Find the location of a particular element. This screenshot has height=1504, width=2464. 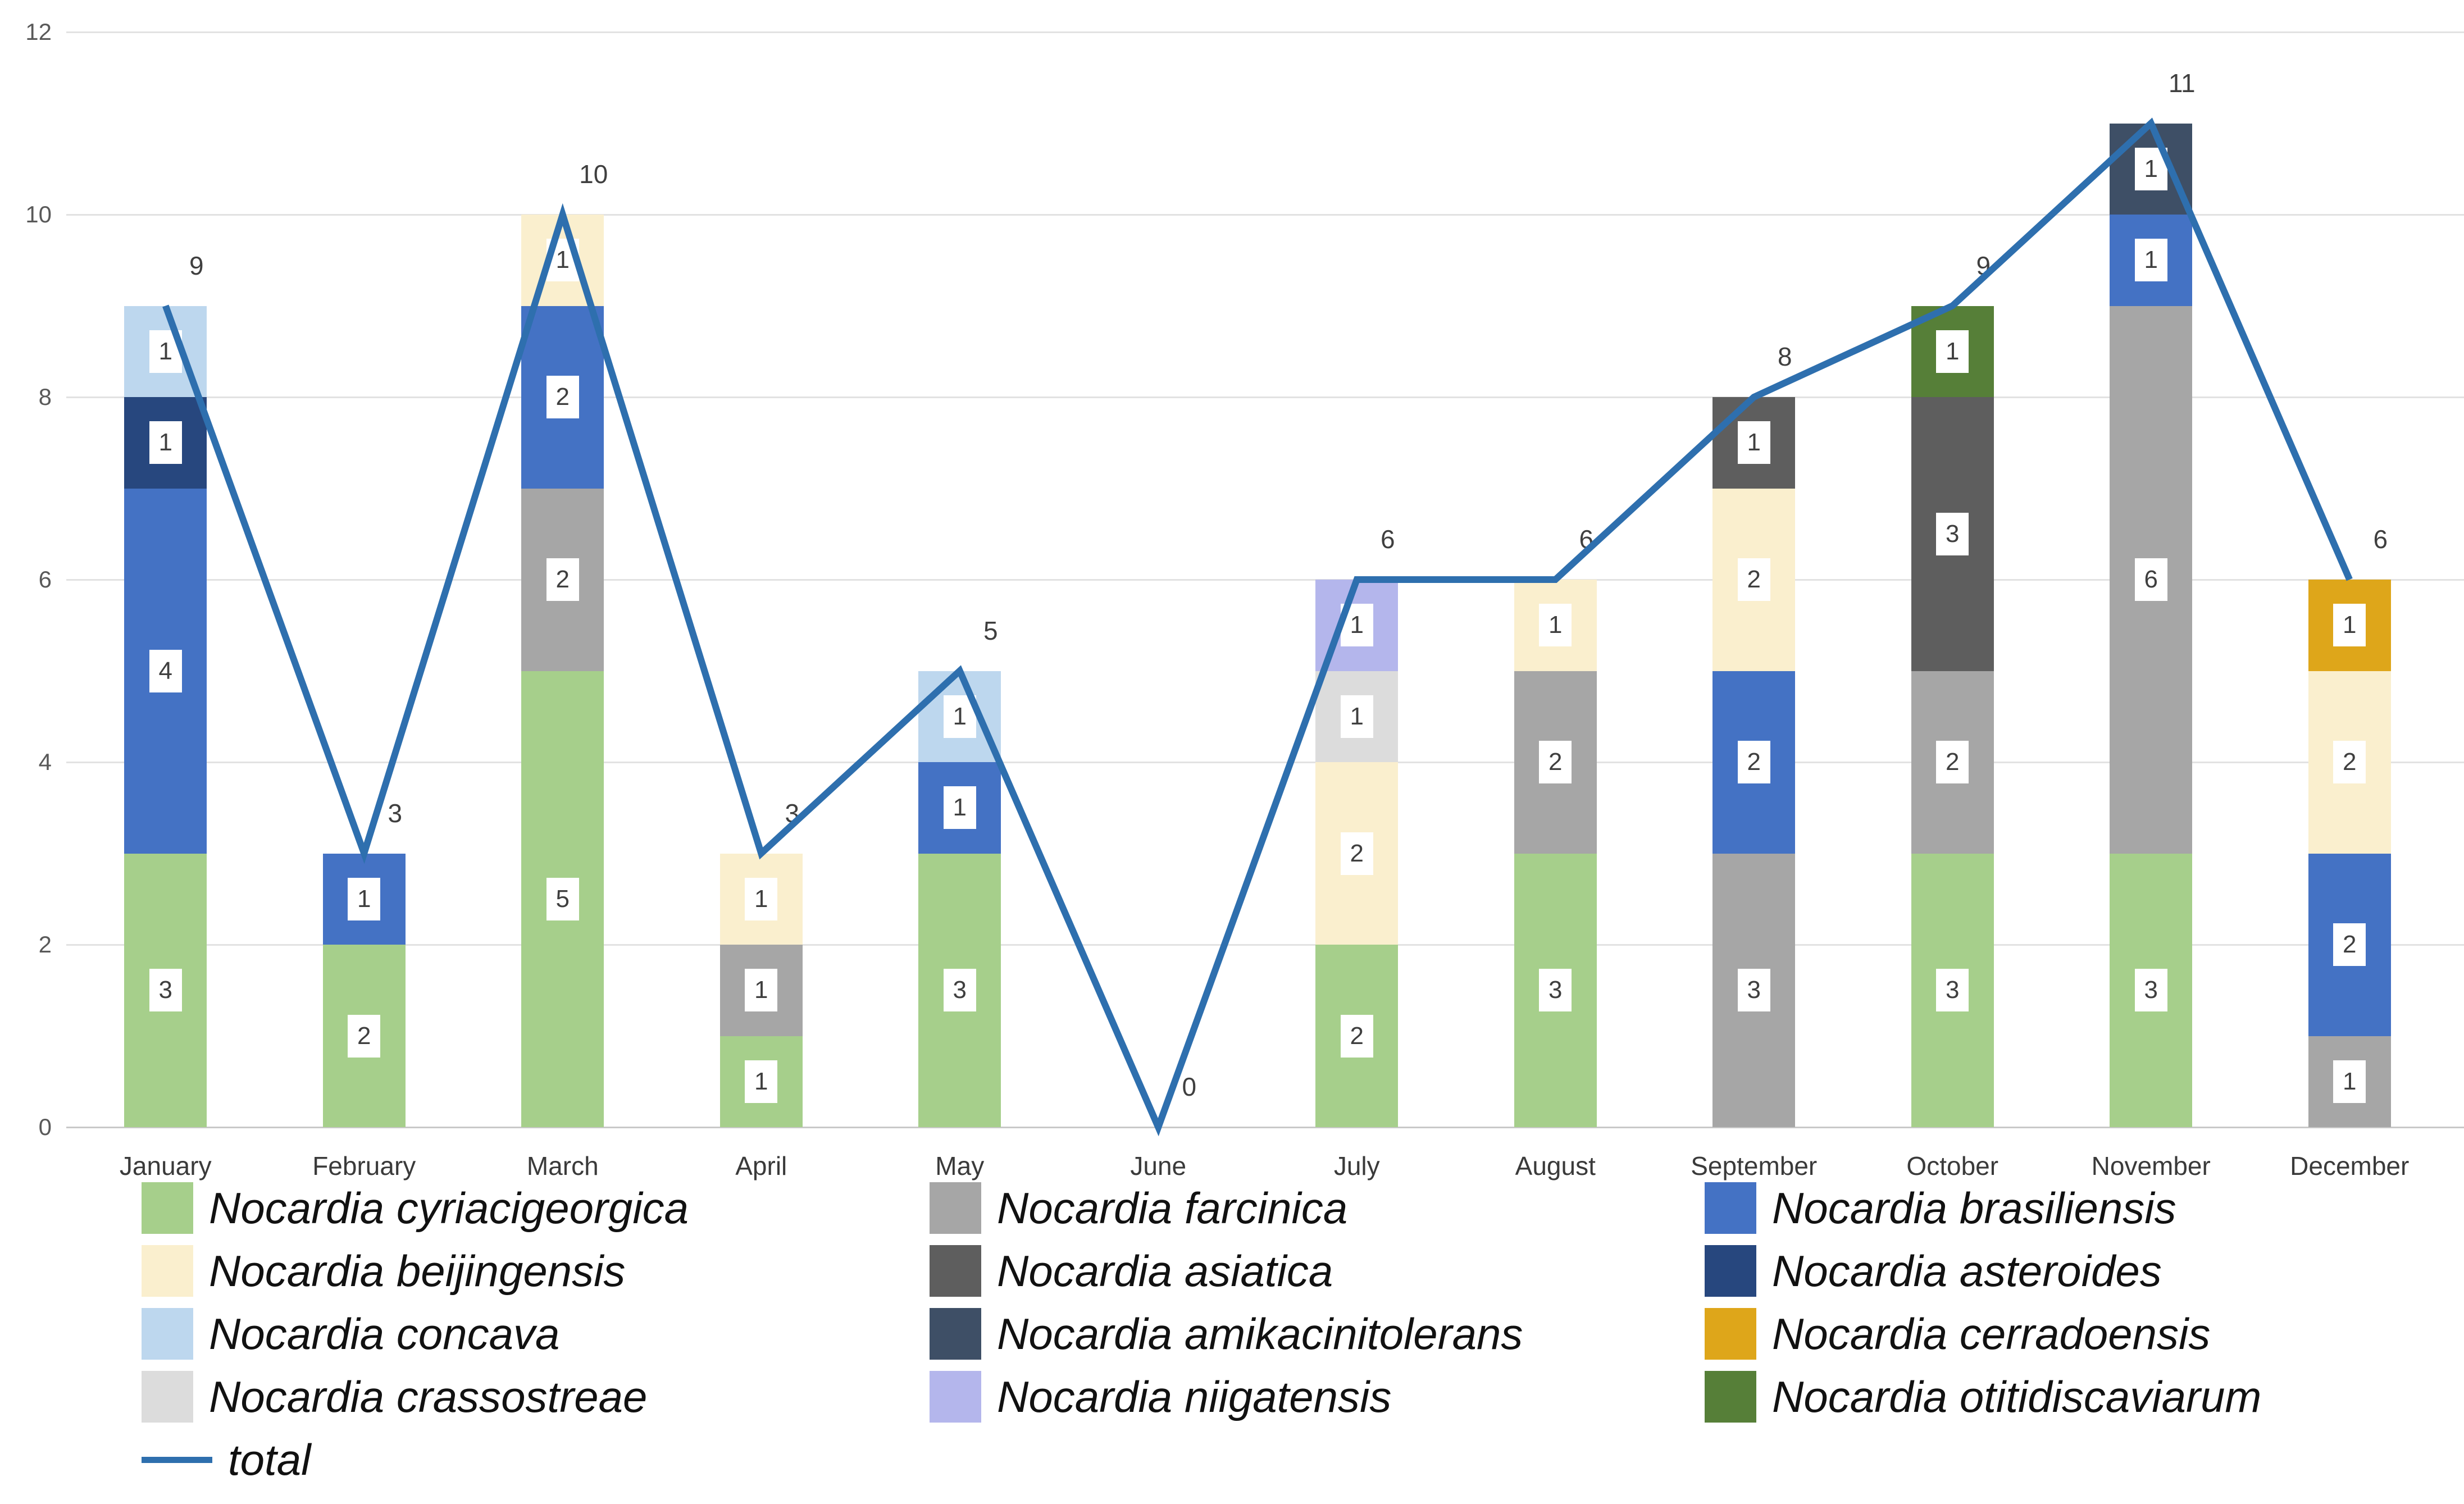

legend-item: Nocardia niigatensis is located at coordinates (1160, 1397).